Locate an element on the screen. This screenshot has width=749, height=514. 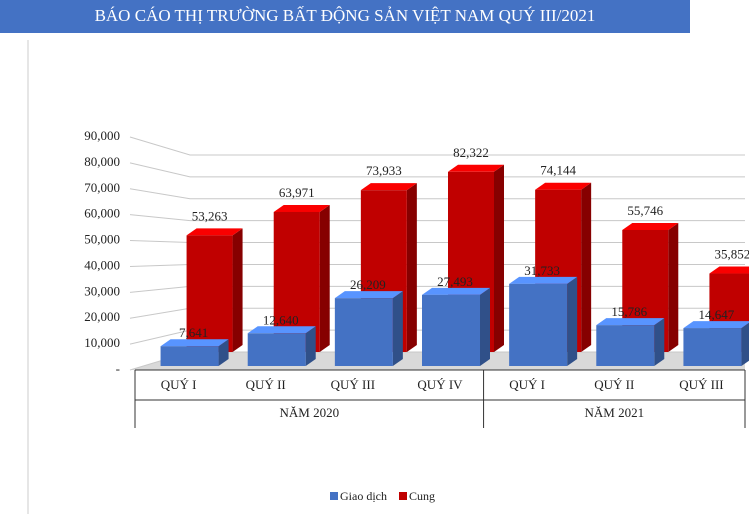
value-label: 63,971 is located at coordinates (297, 192).